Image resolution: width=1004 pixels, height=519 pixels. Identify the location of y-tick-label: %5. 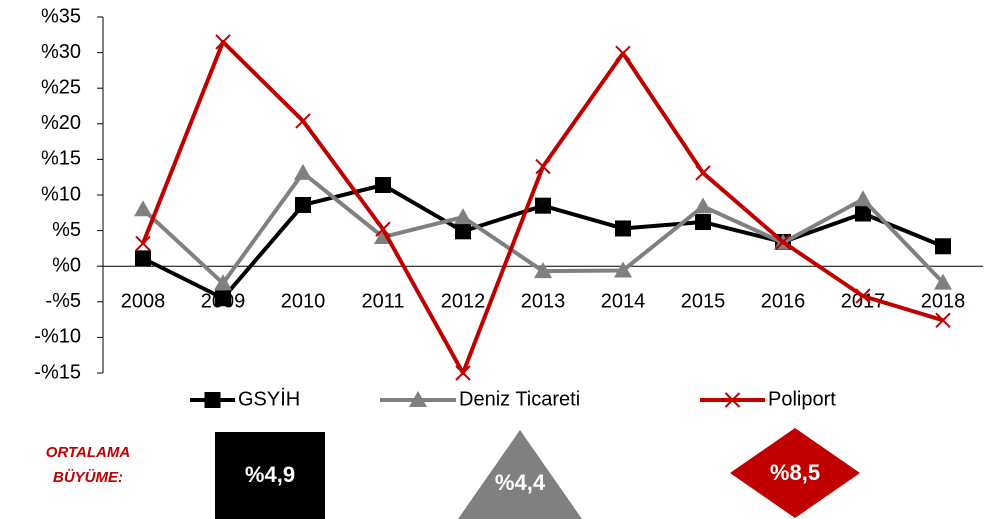
(66, 230).